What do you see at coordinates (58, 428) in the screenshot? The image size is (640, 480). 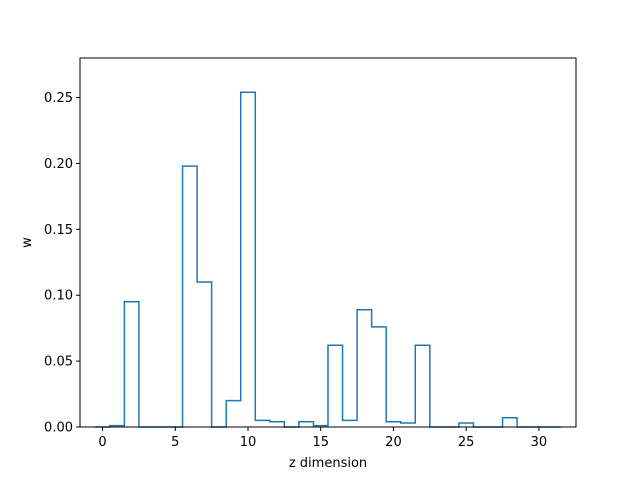 I see `y-tick-label: 0.00` at bounding box center [58, 428].